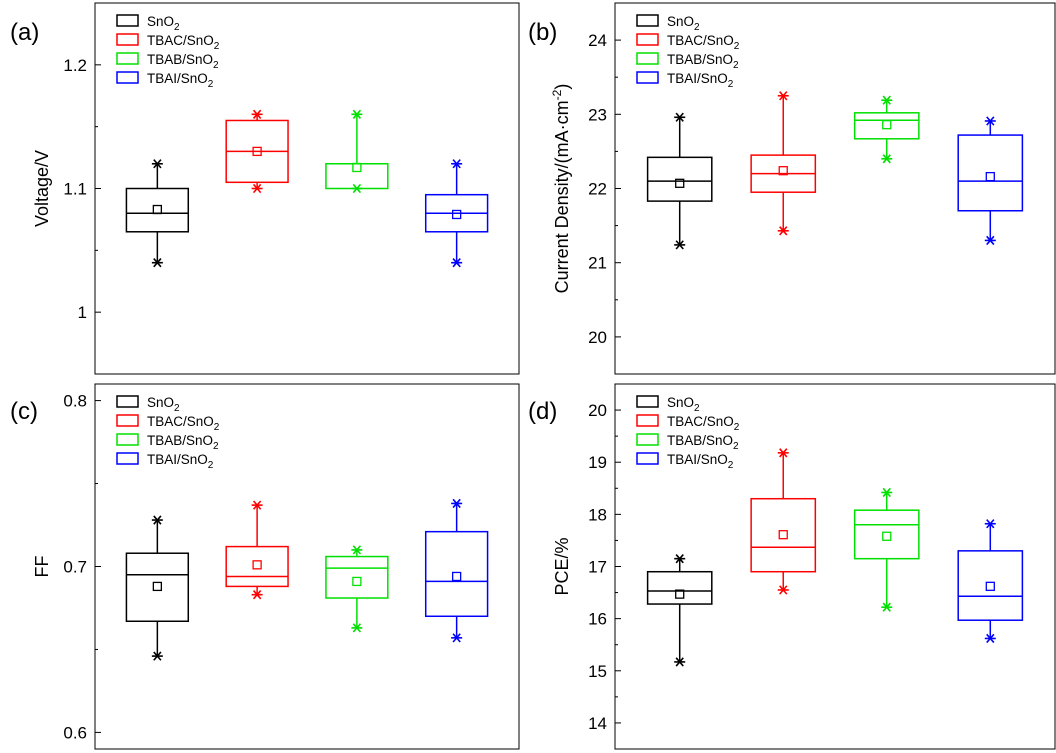 The width and height of the screenshot is (1056, 753). What do you see at coordinates (597, 410) in the screenshot?
I see `y-tick-label: 20` at bounding box center [597, 410].